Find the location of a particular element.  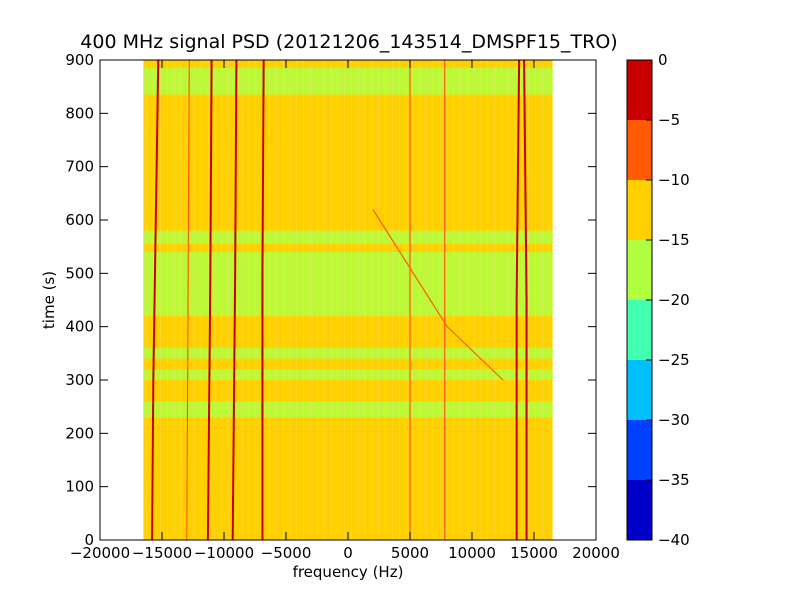

colorbar-tick-label: −40 is located at coordinates (674, 540).